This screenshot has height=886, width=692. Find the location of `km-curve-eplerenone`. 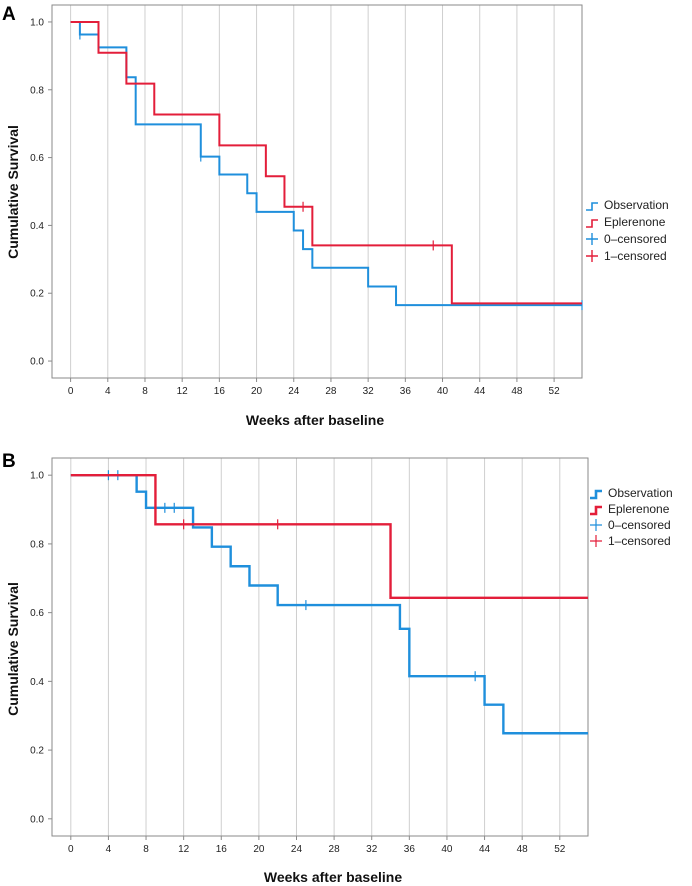

km-curve-eplerenone is located at coordinates (329, 536).